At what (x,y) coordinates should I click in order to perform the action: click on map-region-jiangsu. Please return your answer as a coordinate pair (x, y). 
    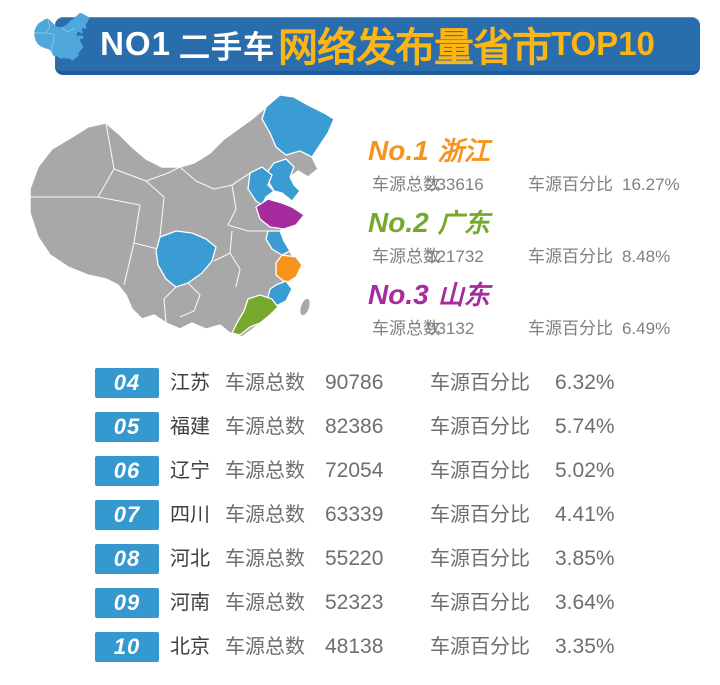
    Looking at the image, I should click on (278, 243).